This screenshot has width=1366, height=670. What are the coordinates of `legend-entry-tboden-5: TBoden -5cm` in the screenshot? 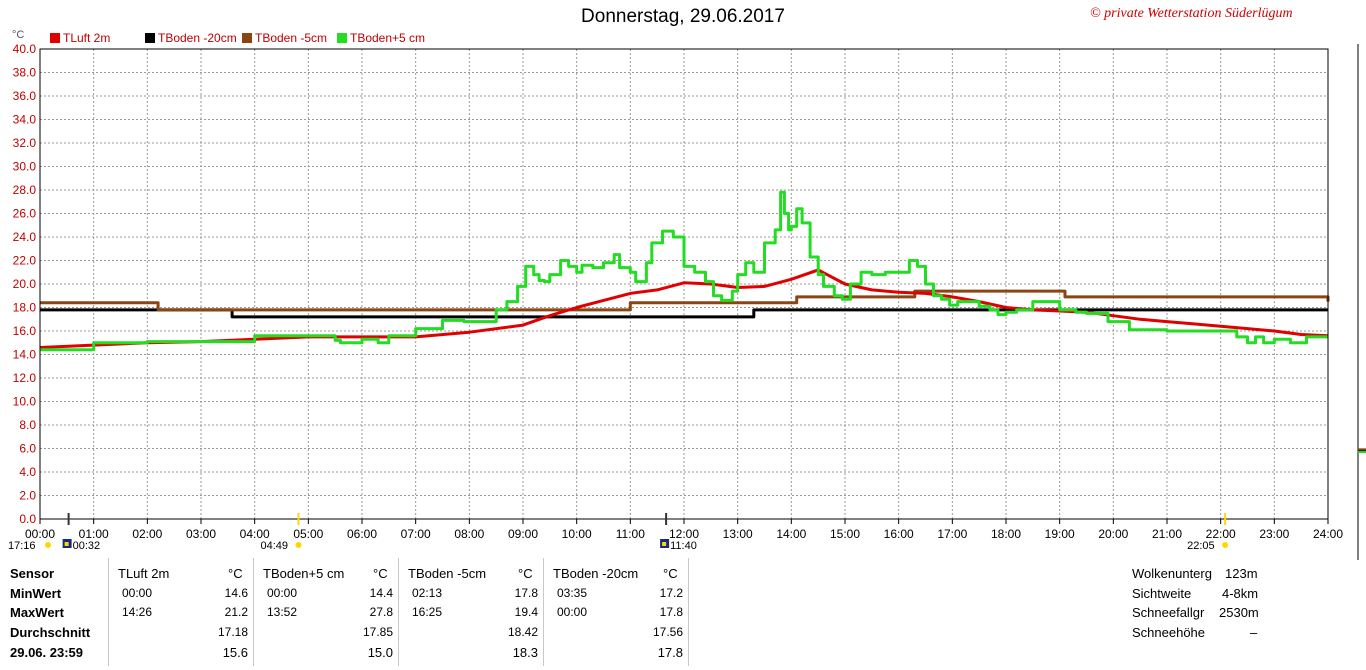 It's located at (284, 38).